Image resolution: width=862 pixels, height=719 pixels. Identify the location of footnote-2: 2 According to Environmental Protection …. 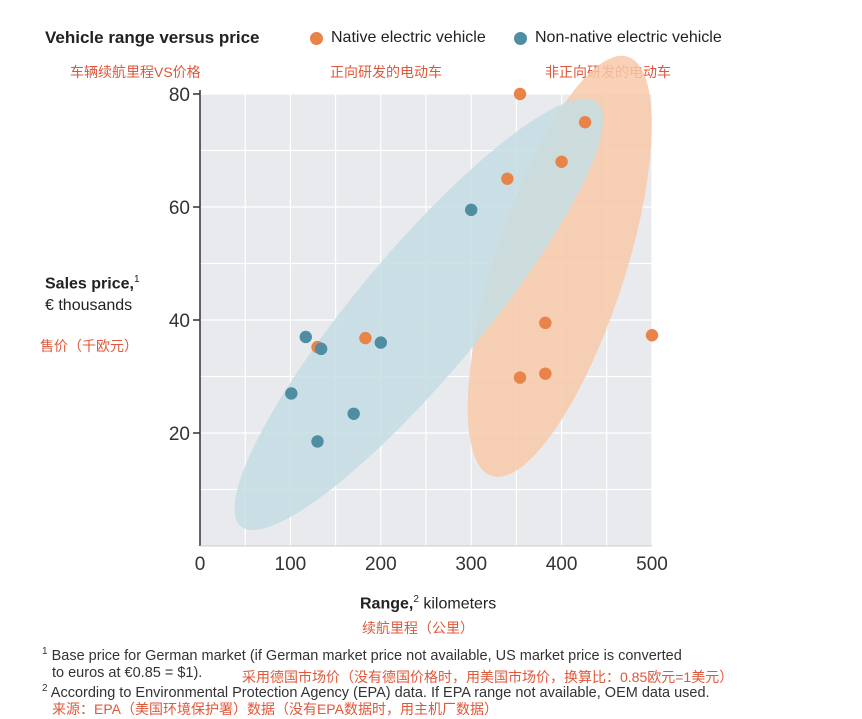
(376, 692).